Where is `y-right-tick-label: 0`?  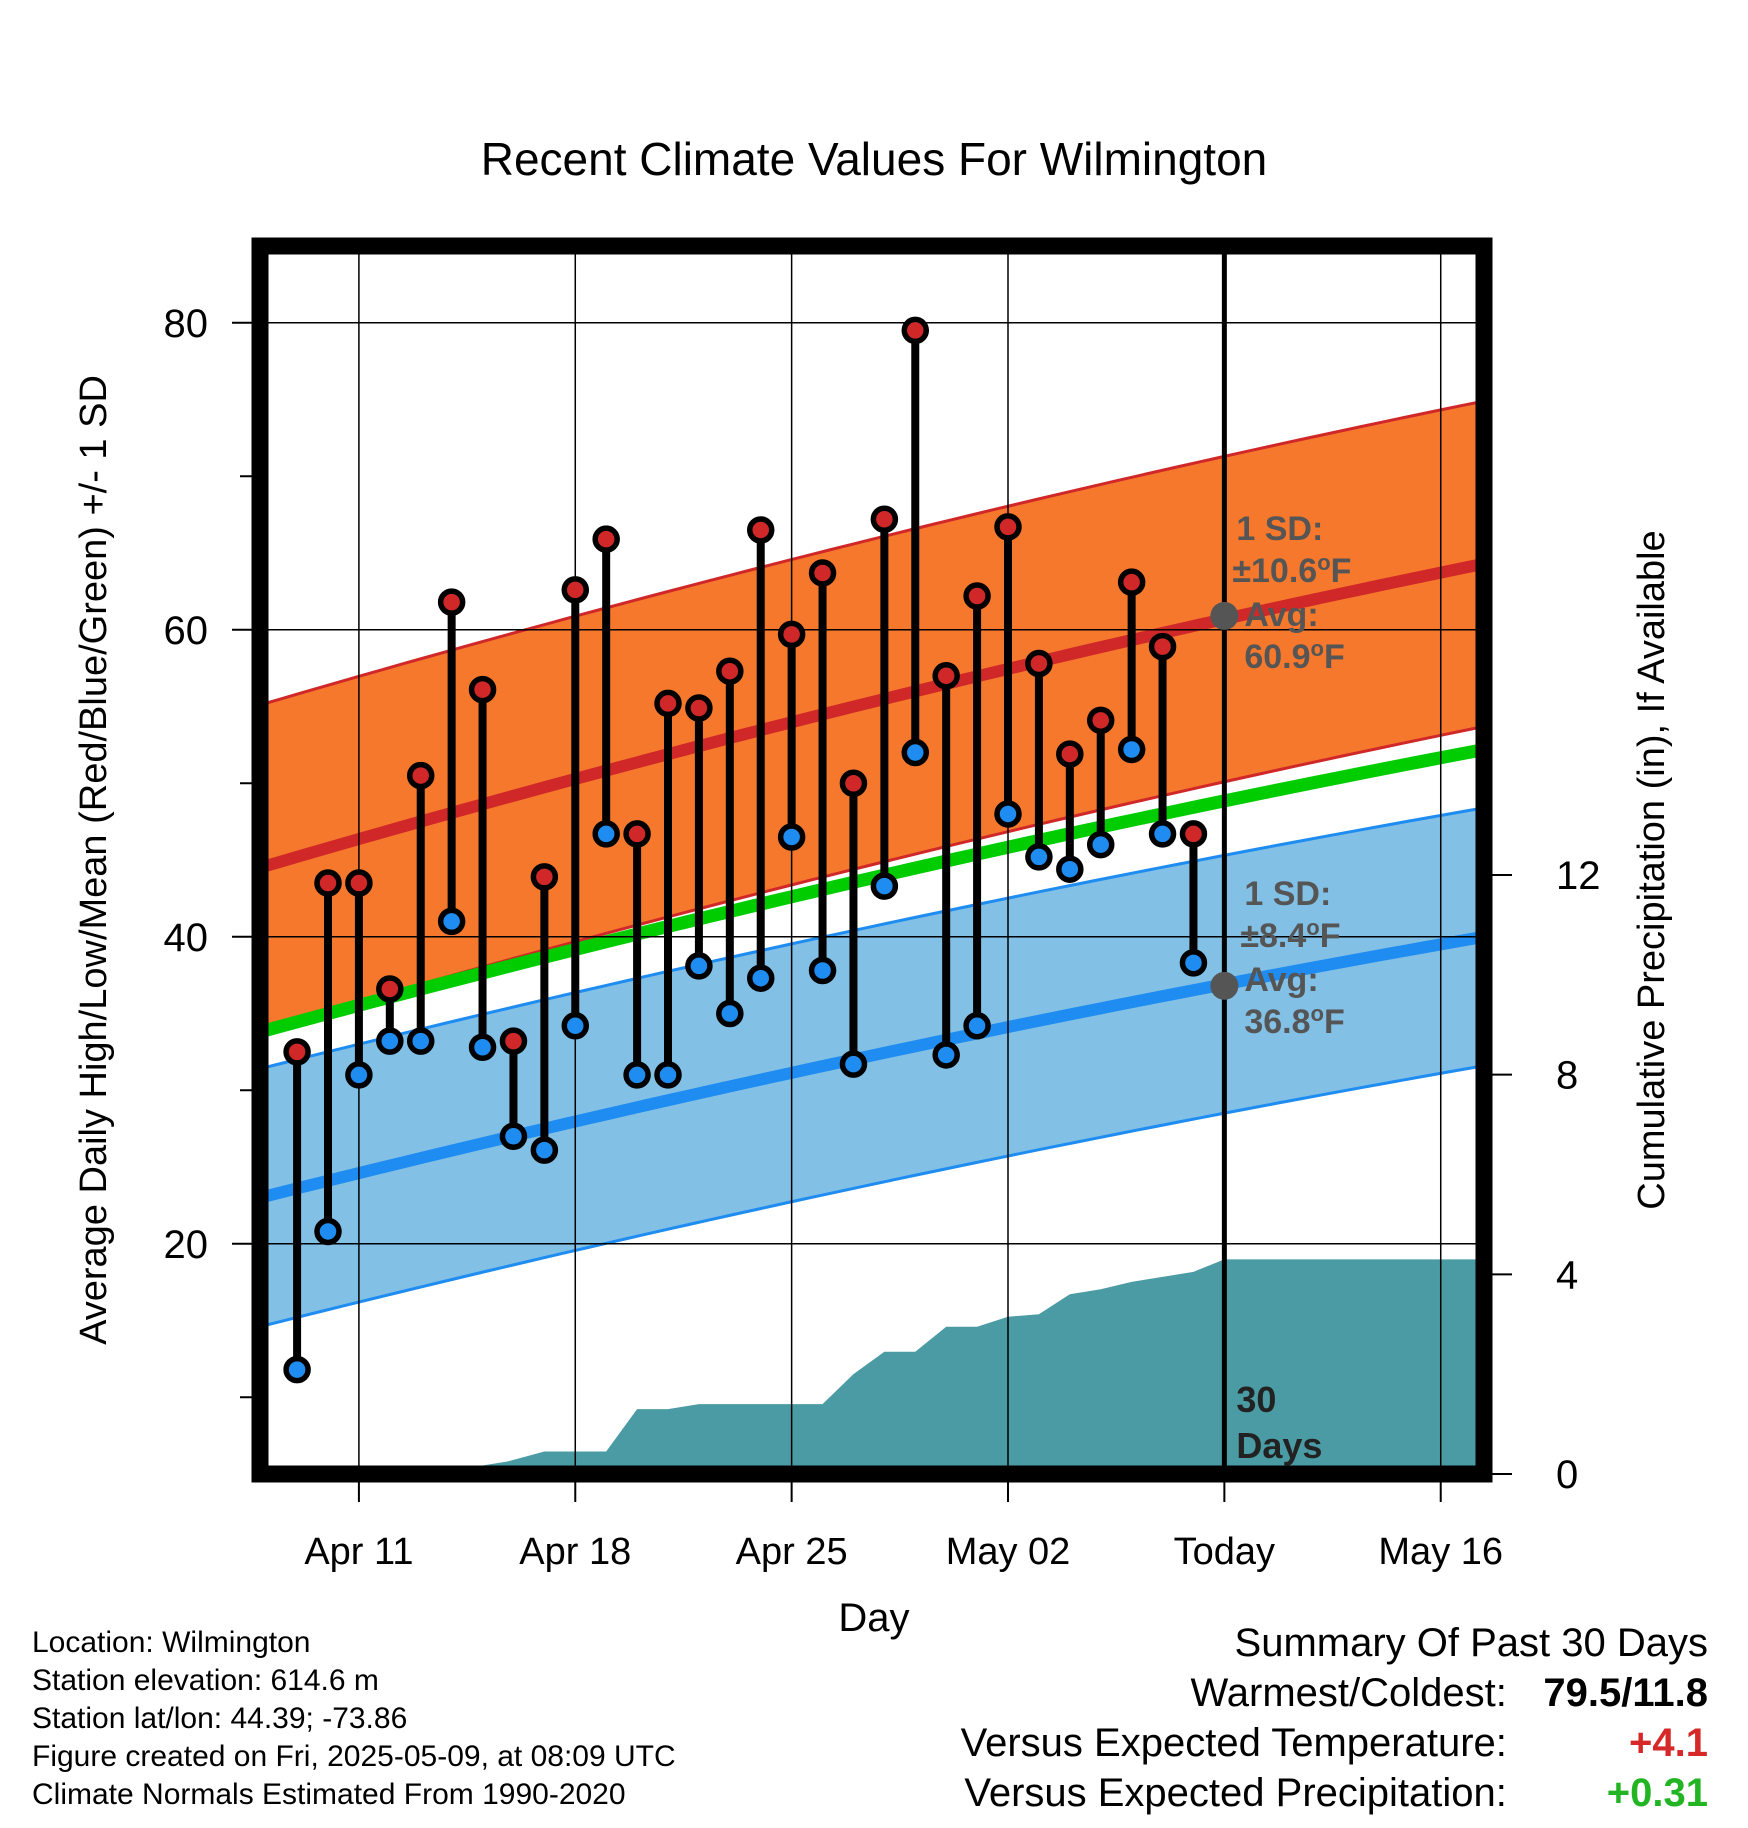 y-right-tick-label: 0 is located at coordinates (1567, 1475).